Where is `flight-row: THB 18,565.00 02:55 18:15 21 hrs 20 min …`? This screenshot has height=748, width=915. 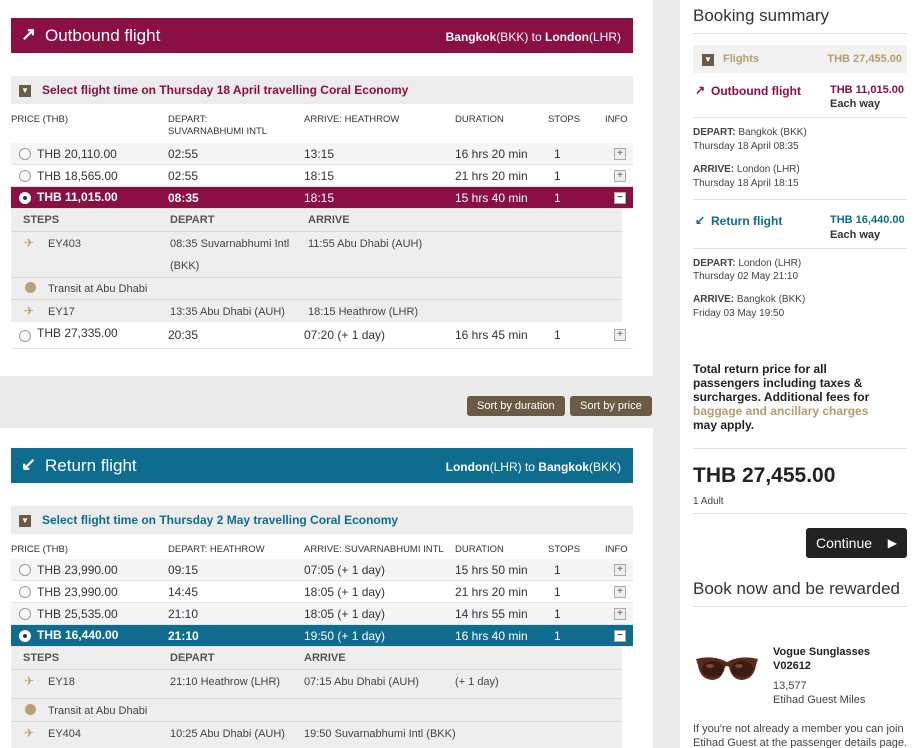 flight-row: THB 18,565.00 02:55 18:15 21 hrs 20 min … is located at coordinates (322, 176).